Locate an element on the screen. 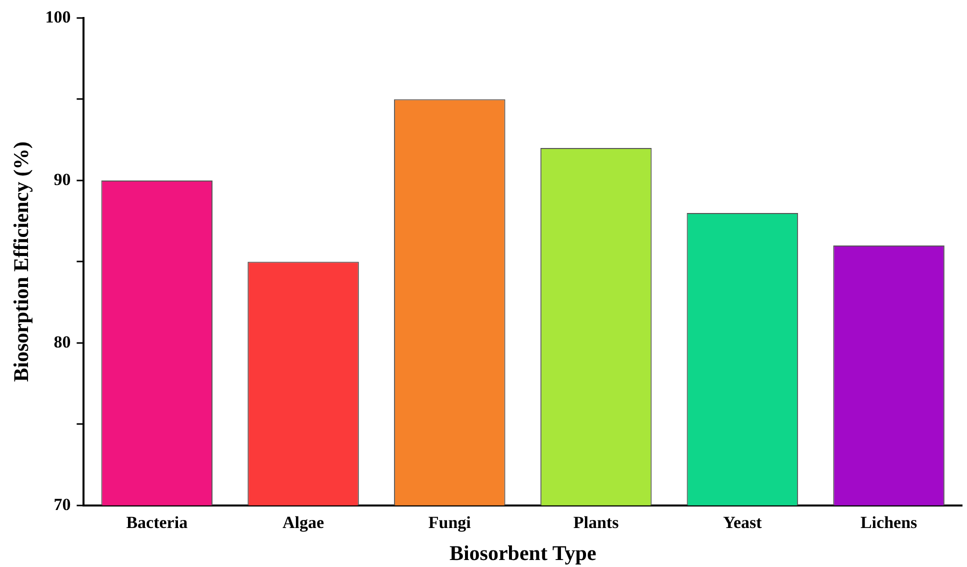 This screenshot has height=567, width=967. x-tick-label: Yeast is located at coordinates (742, 522).